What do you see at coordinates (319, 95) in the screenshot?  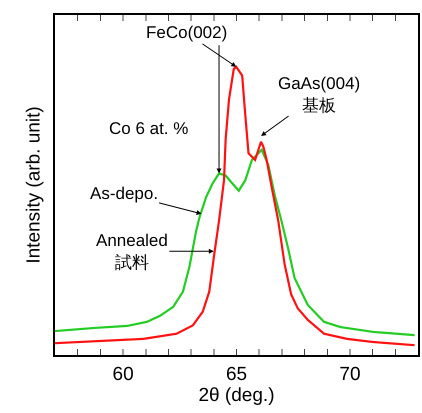 I see `annotation: GaAs(004) 基板` at bounding box center [319, 95].